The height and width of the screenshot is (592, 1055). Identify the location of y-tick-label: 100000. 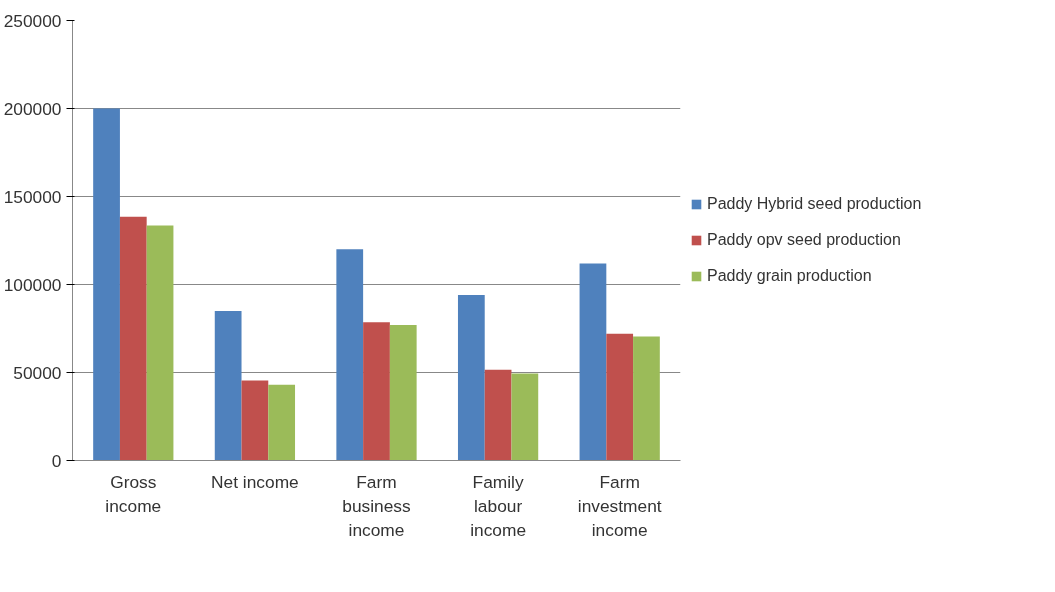
(32, 284).